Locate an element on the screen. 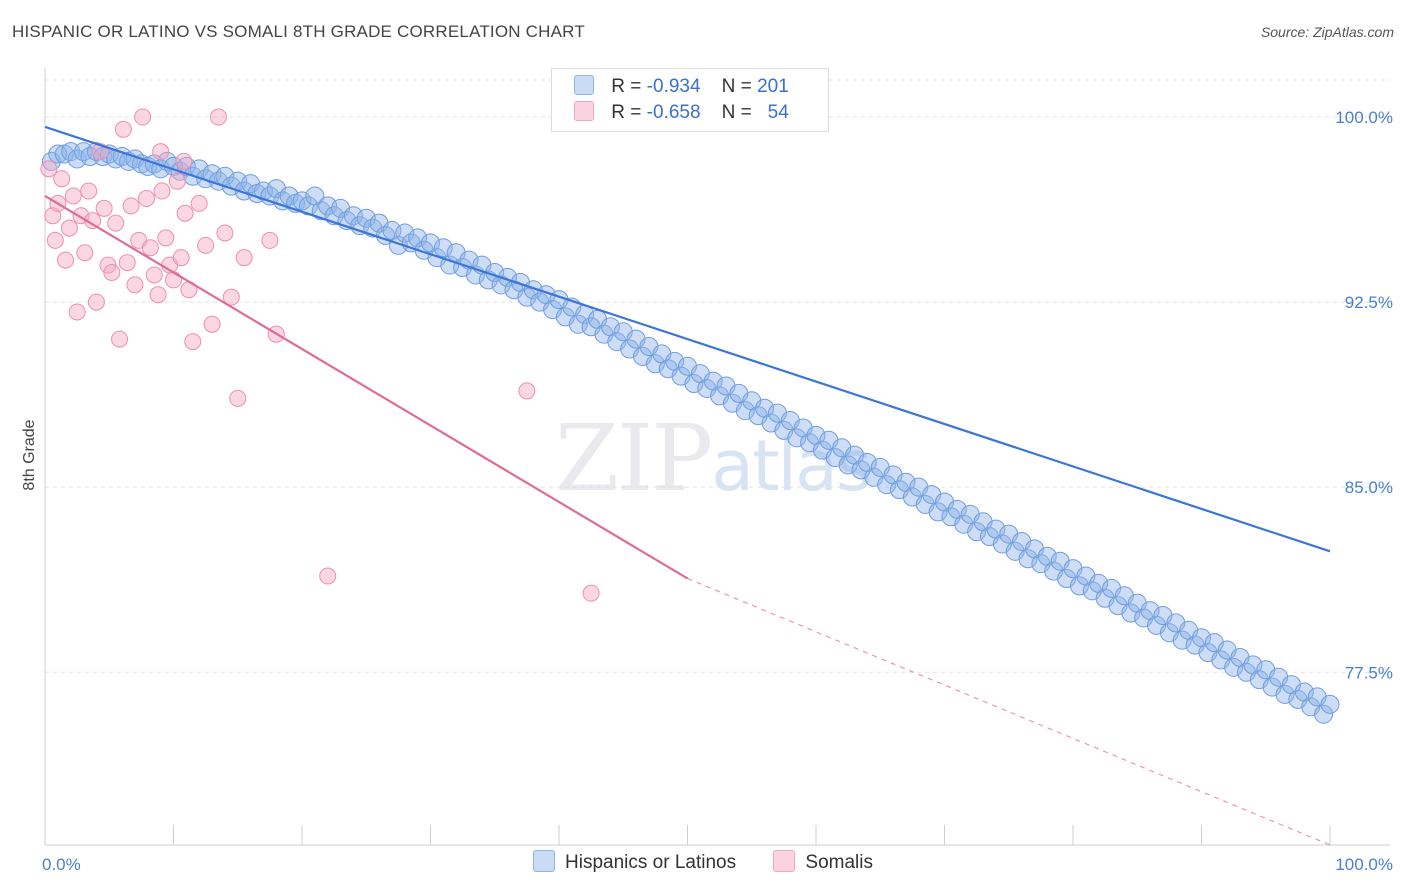  bottom-legend: Hispanics or Latinos Somalis is located at coordinates (703, 862).